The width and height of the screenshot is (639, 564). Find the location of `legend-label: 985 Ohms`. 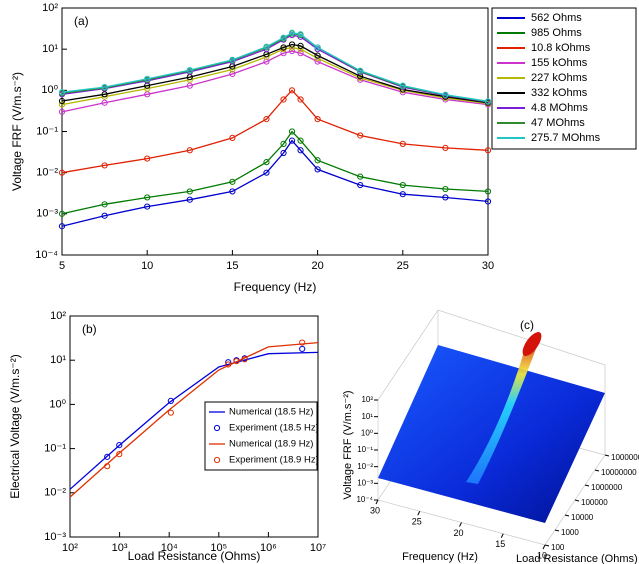

legend-label: 985 Ohms is located at coordinates (556, 33).